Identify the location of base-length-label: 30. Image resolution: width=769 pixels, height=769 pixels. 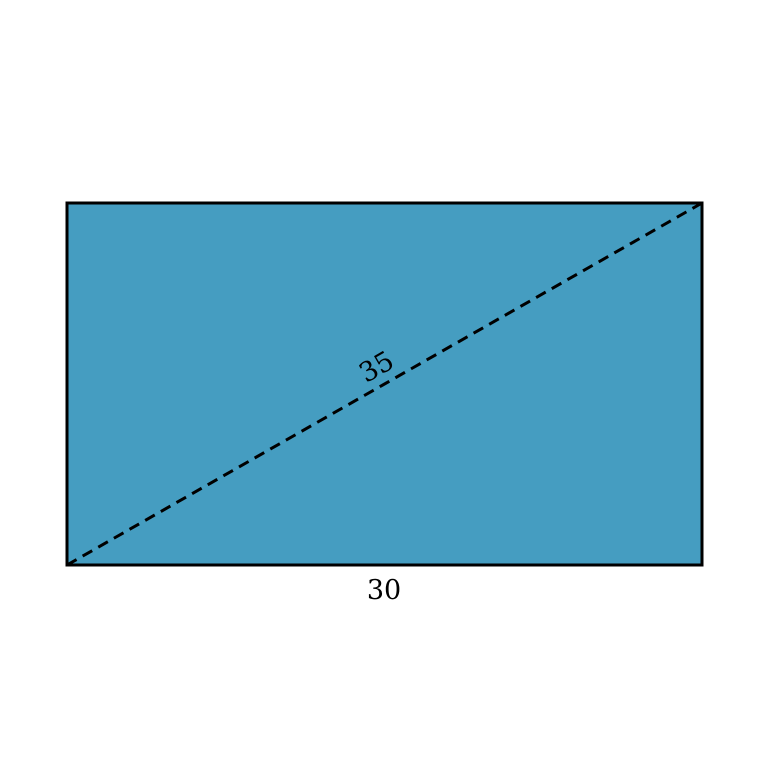
(384, 590).